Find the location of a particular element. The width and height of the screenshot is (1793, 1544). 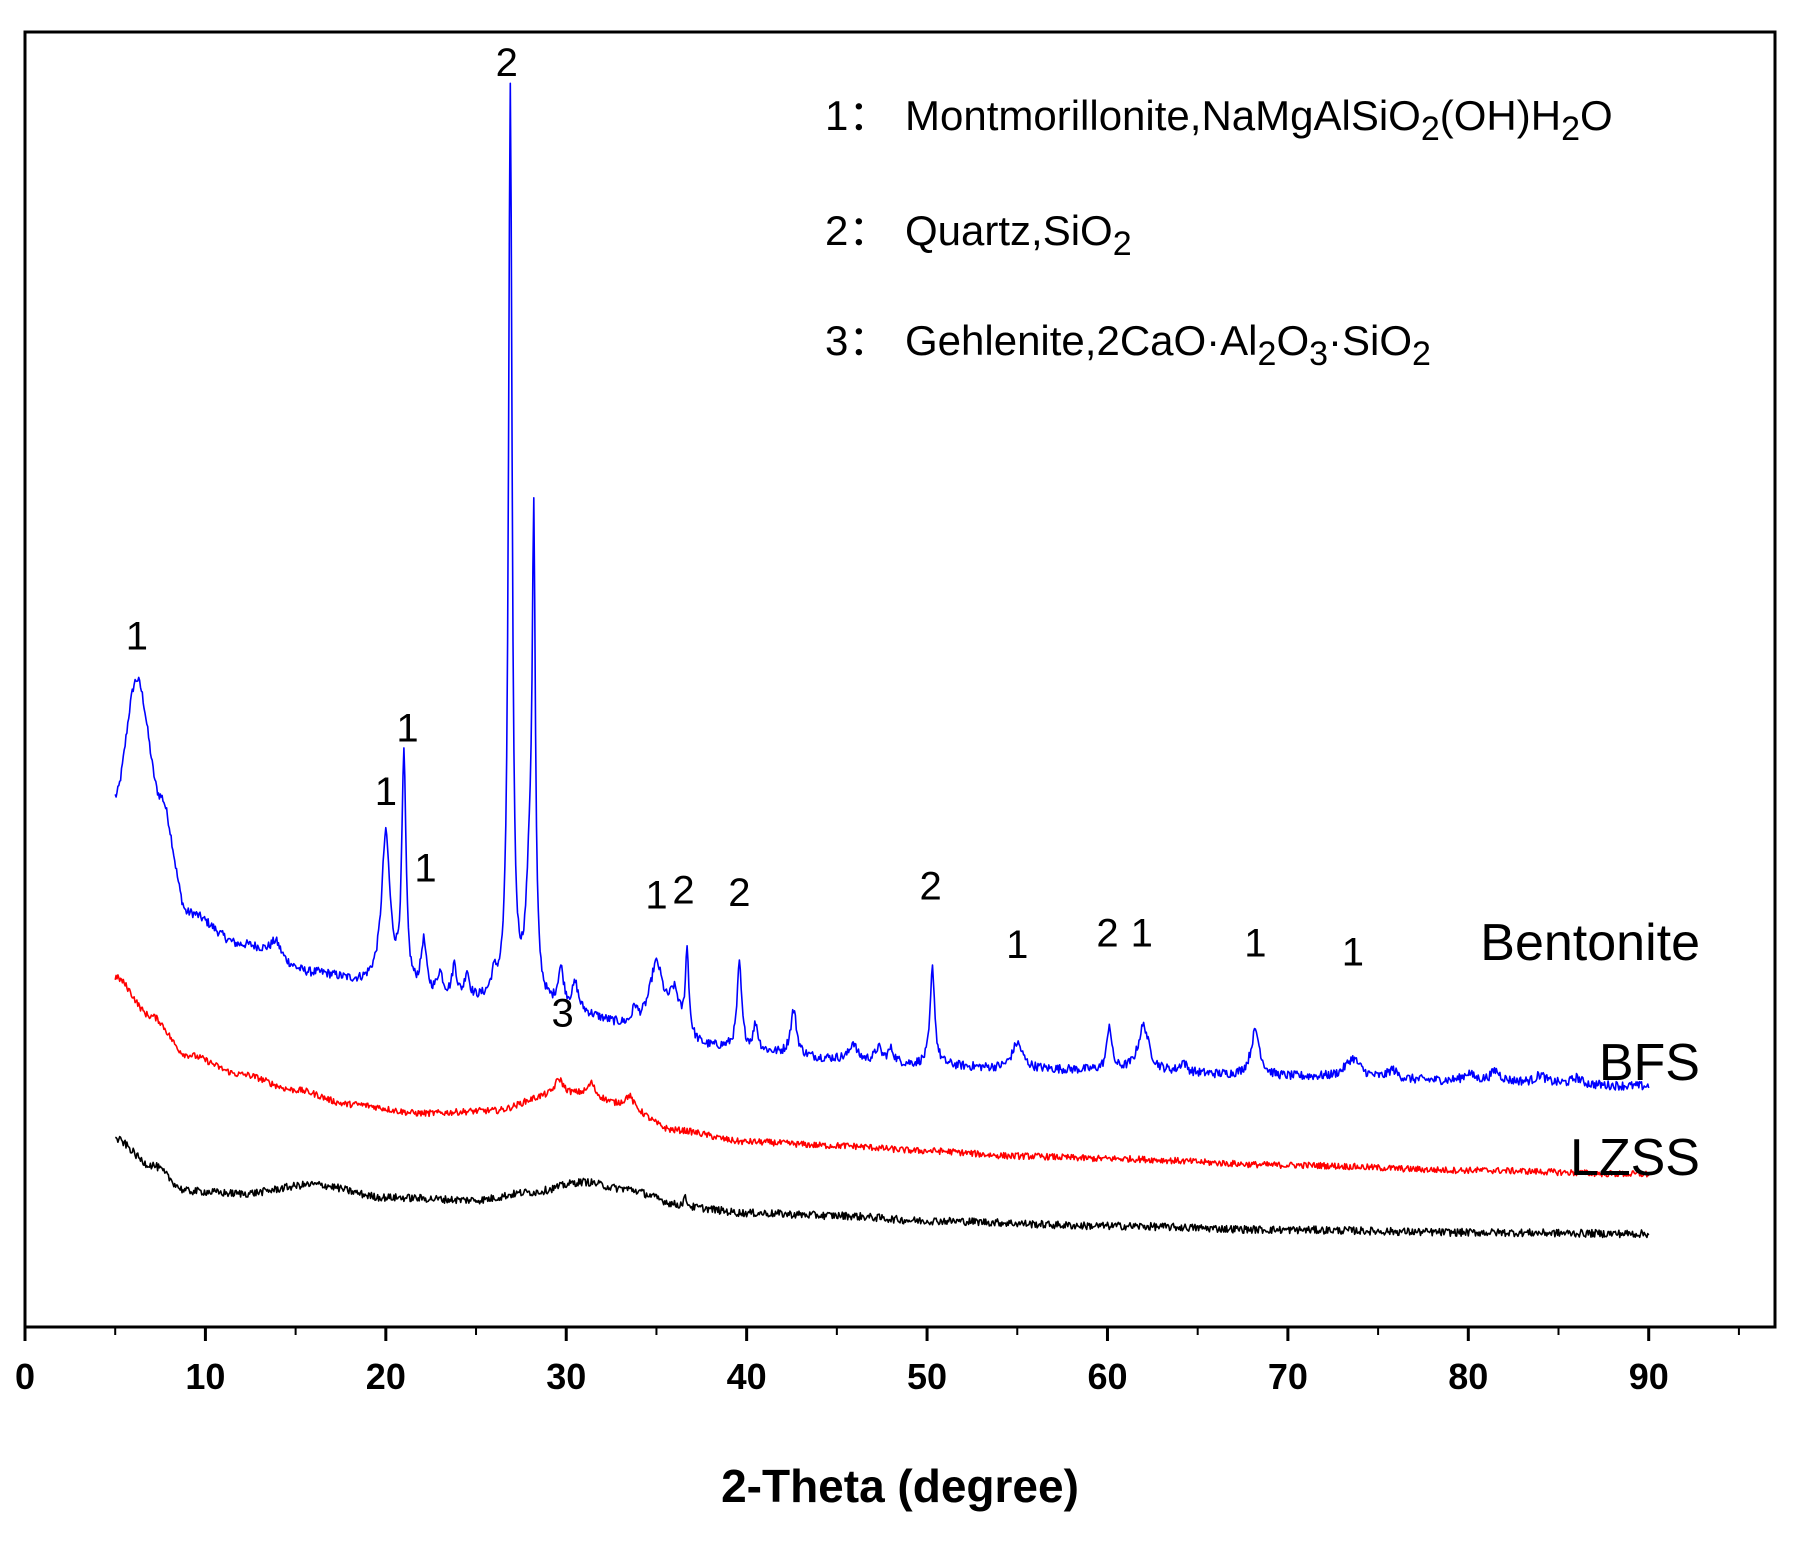

x-axis-ticks: 0 10 20 30 40 50 60 70 80 90 is located at coordinates (877, 1362).